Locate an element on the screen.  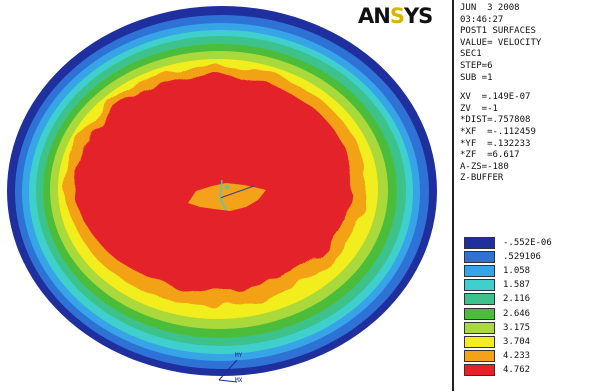
legend-label: 3.175 is located at coordinates (517, 327).